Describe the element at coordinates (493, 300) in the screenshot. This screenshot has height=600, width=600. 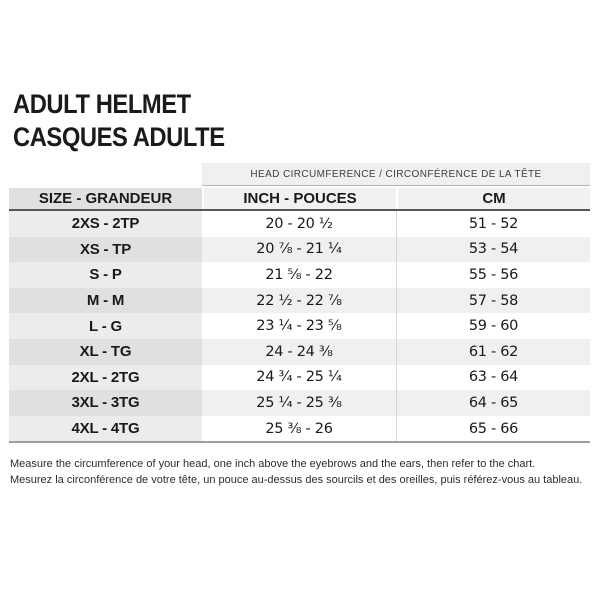
I see `cm-cell: 57 - 58` at that location.